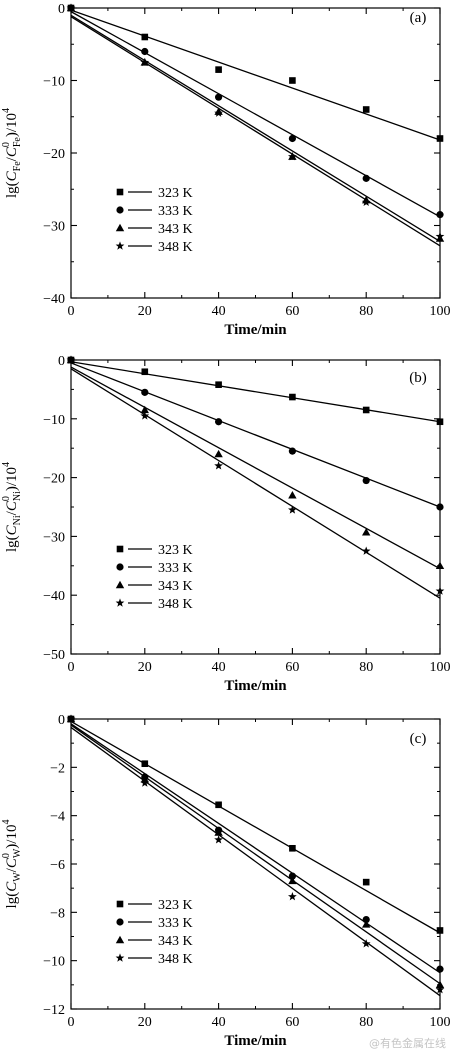  Describe the element at coordinates (418, 739) in the screenshot. I see `panel-label: (c)` at that location.